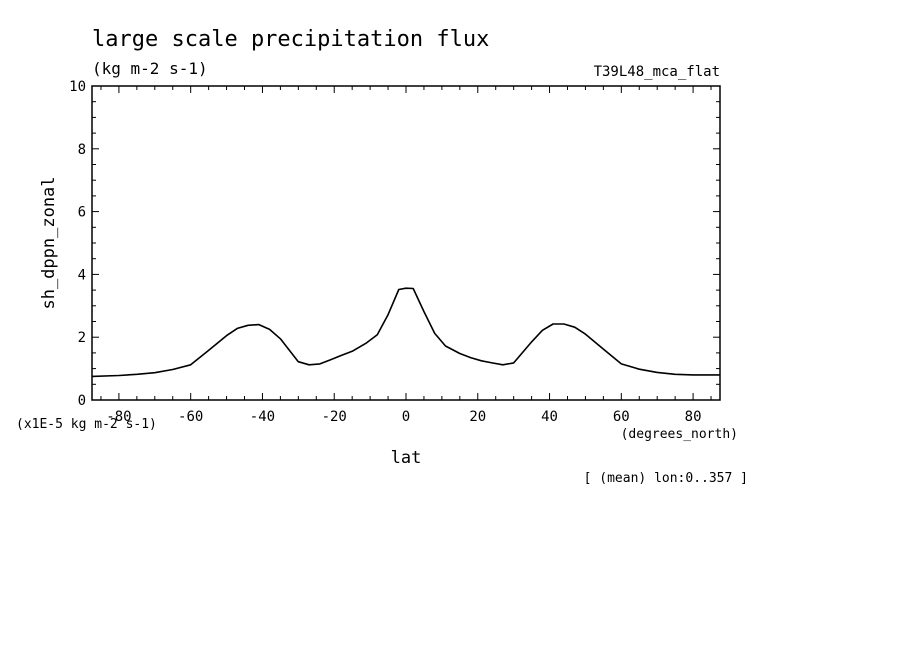 The height and width of the screenshot is (654, 904). I want to click on series-line, so click(405, 332).